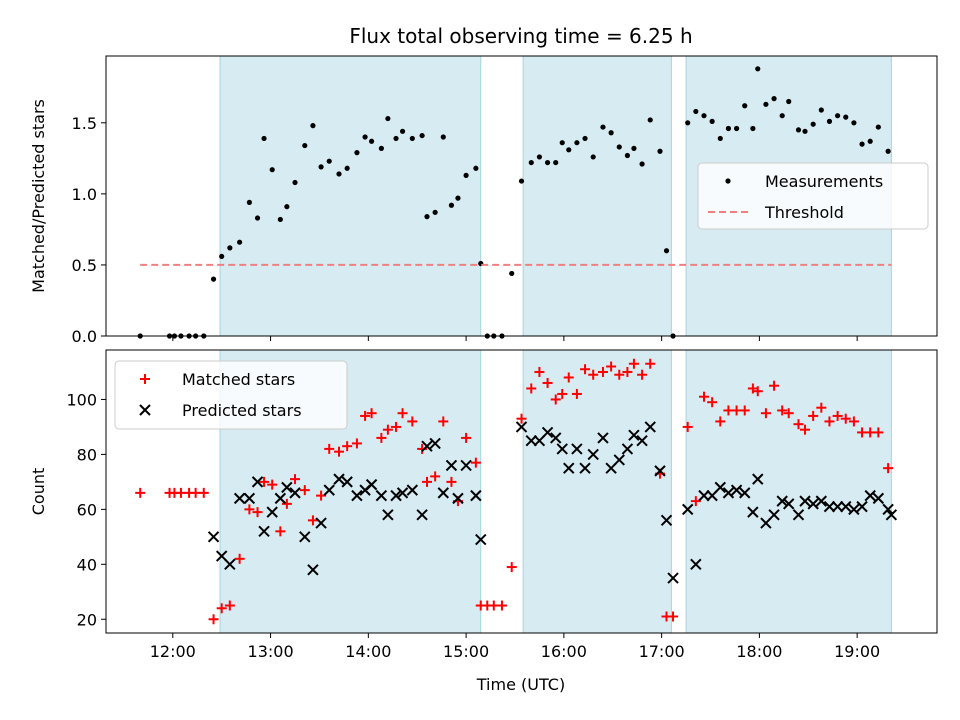 The height and width of the screenshot is (720, 960). I want to click on point-1-1-47-b, so click(627, 449).